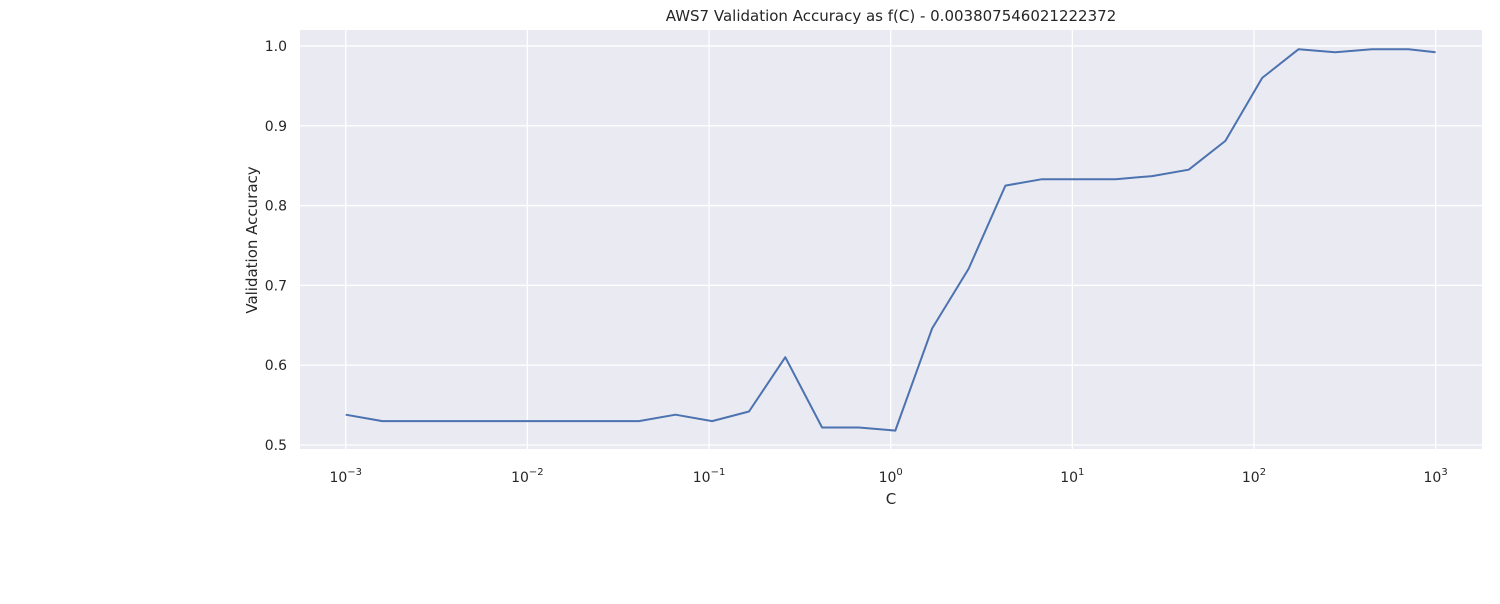 The height and width of the screenshot is (604, 1500). What do you see at coordinates (1081, 472) in the screenshot?
I see `x-tick-exponent: 1` at bounding box center [1081, 472].